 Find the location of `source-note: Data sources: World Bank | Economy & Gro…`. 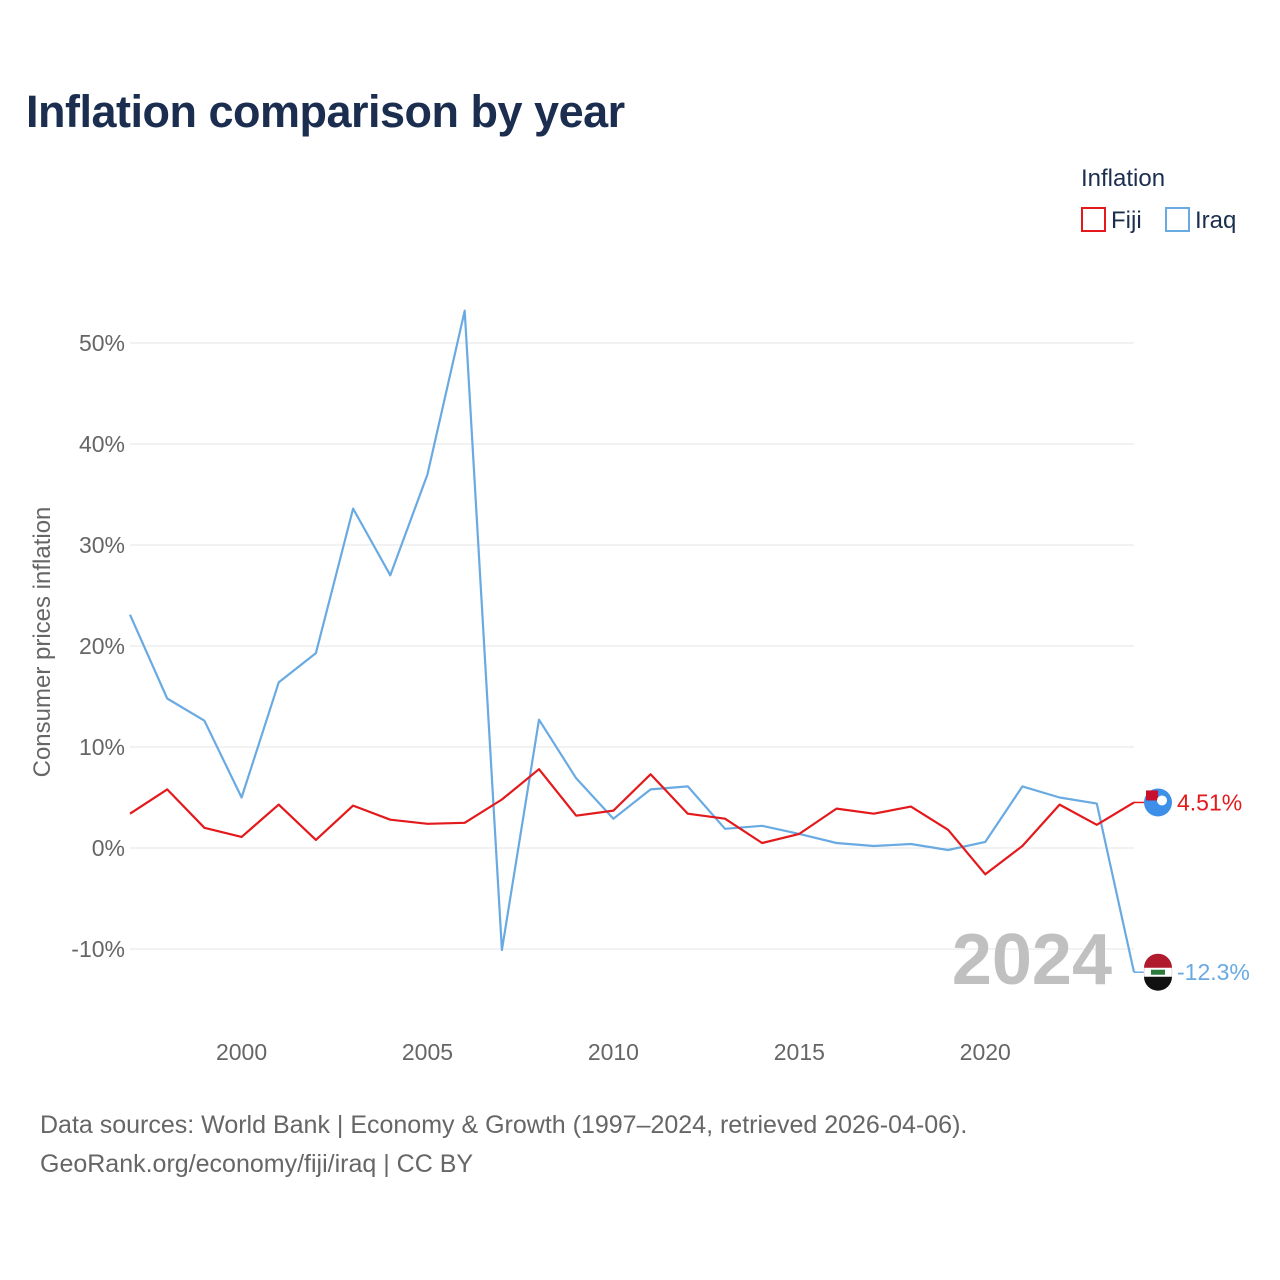

source-note: Data sources: World Bank | Economy & Gro… is located at coordinates (503, 1145).